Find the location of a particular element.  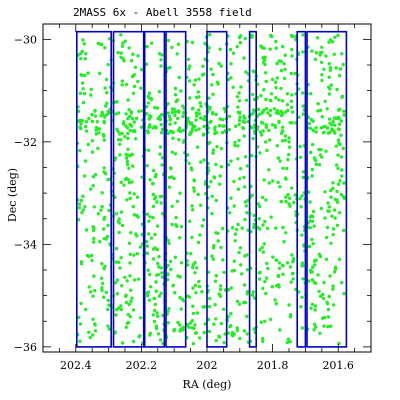

y-axis-label: Dec (deg) is located at coordinates (12, 195).